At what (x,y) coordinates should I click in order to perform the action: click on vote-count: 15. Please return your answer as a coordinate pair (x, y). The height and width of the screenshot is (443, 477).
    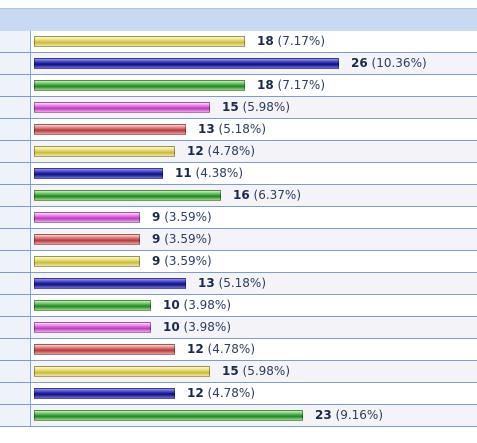
    Looking at the image, I should click on (230, 371).